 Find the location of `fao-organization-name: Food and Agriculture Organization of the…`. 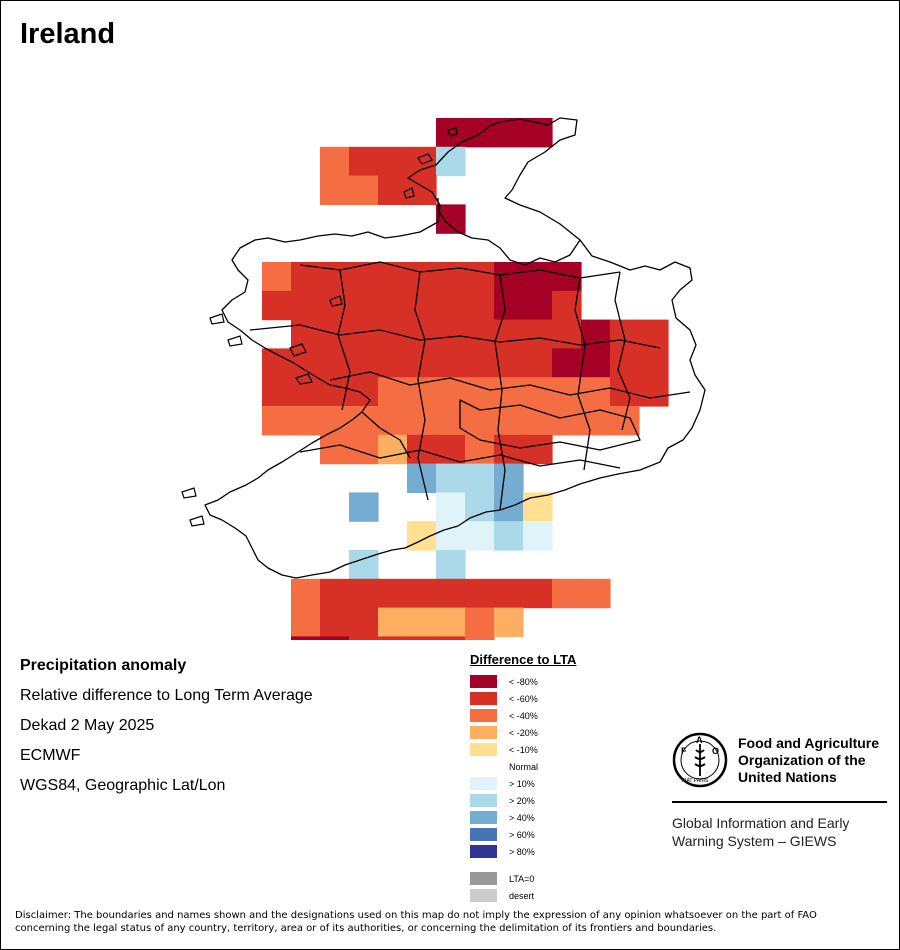

fao-organization-name: Food and Agriculture Organization of the… is located at coordinates (809, 760).